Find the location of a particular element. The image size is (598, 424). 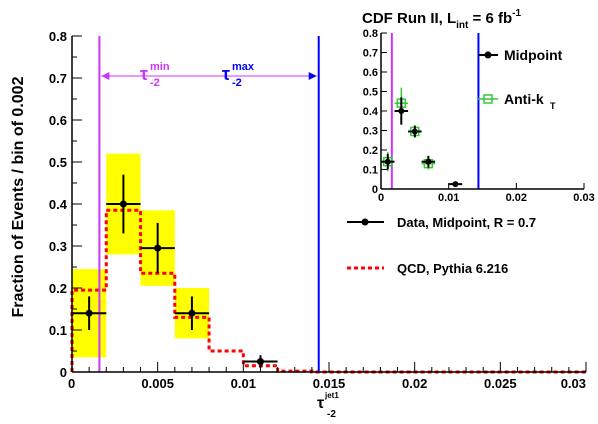

y-tick-label-3: 0.3 is located at coordinates (58, 246).